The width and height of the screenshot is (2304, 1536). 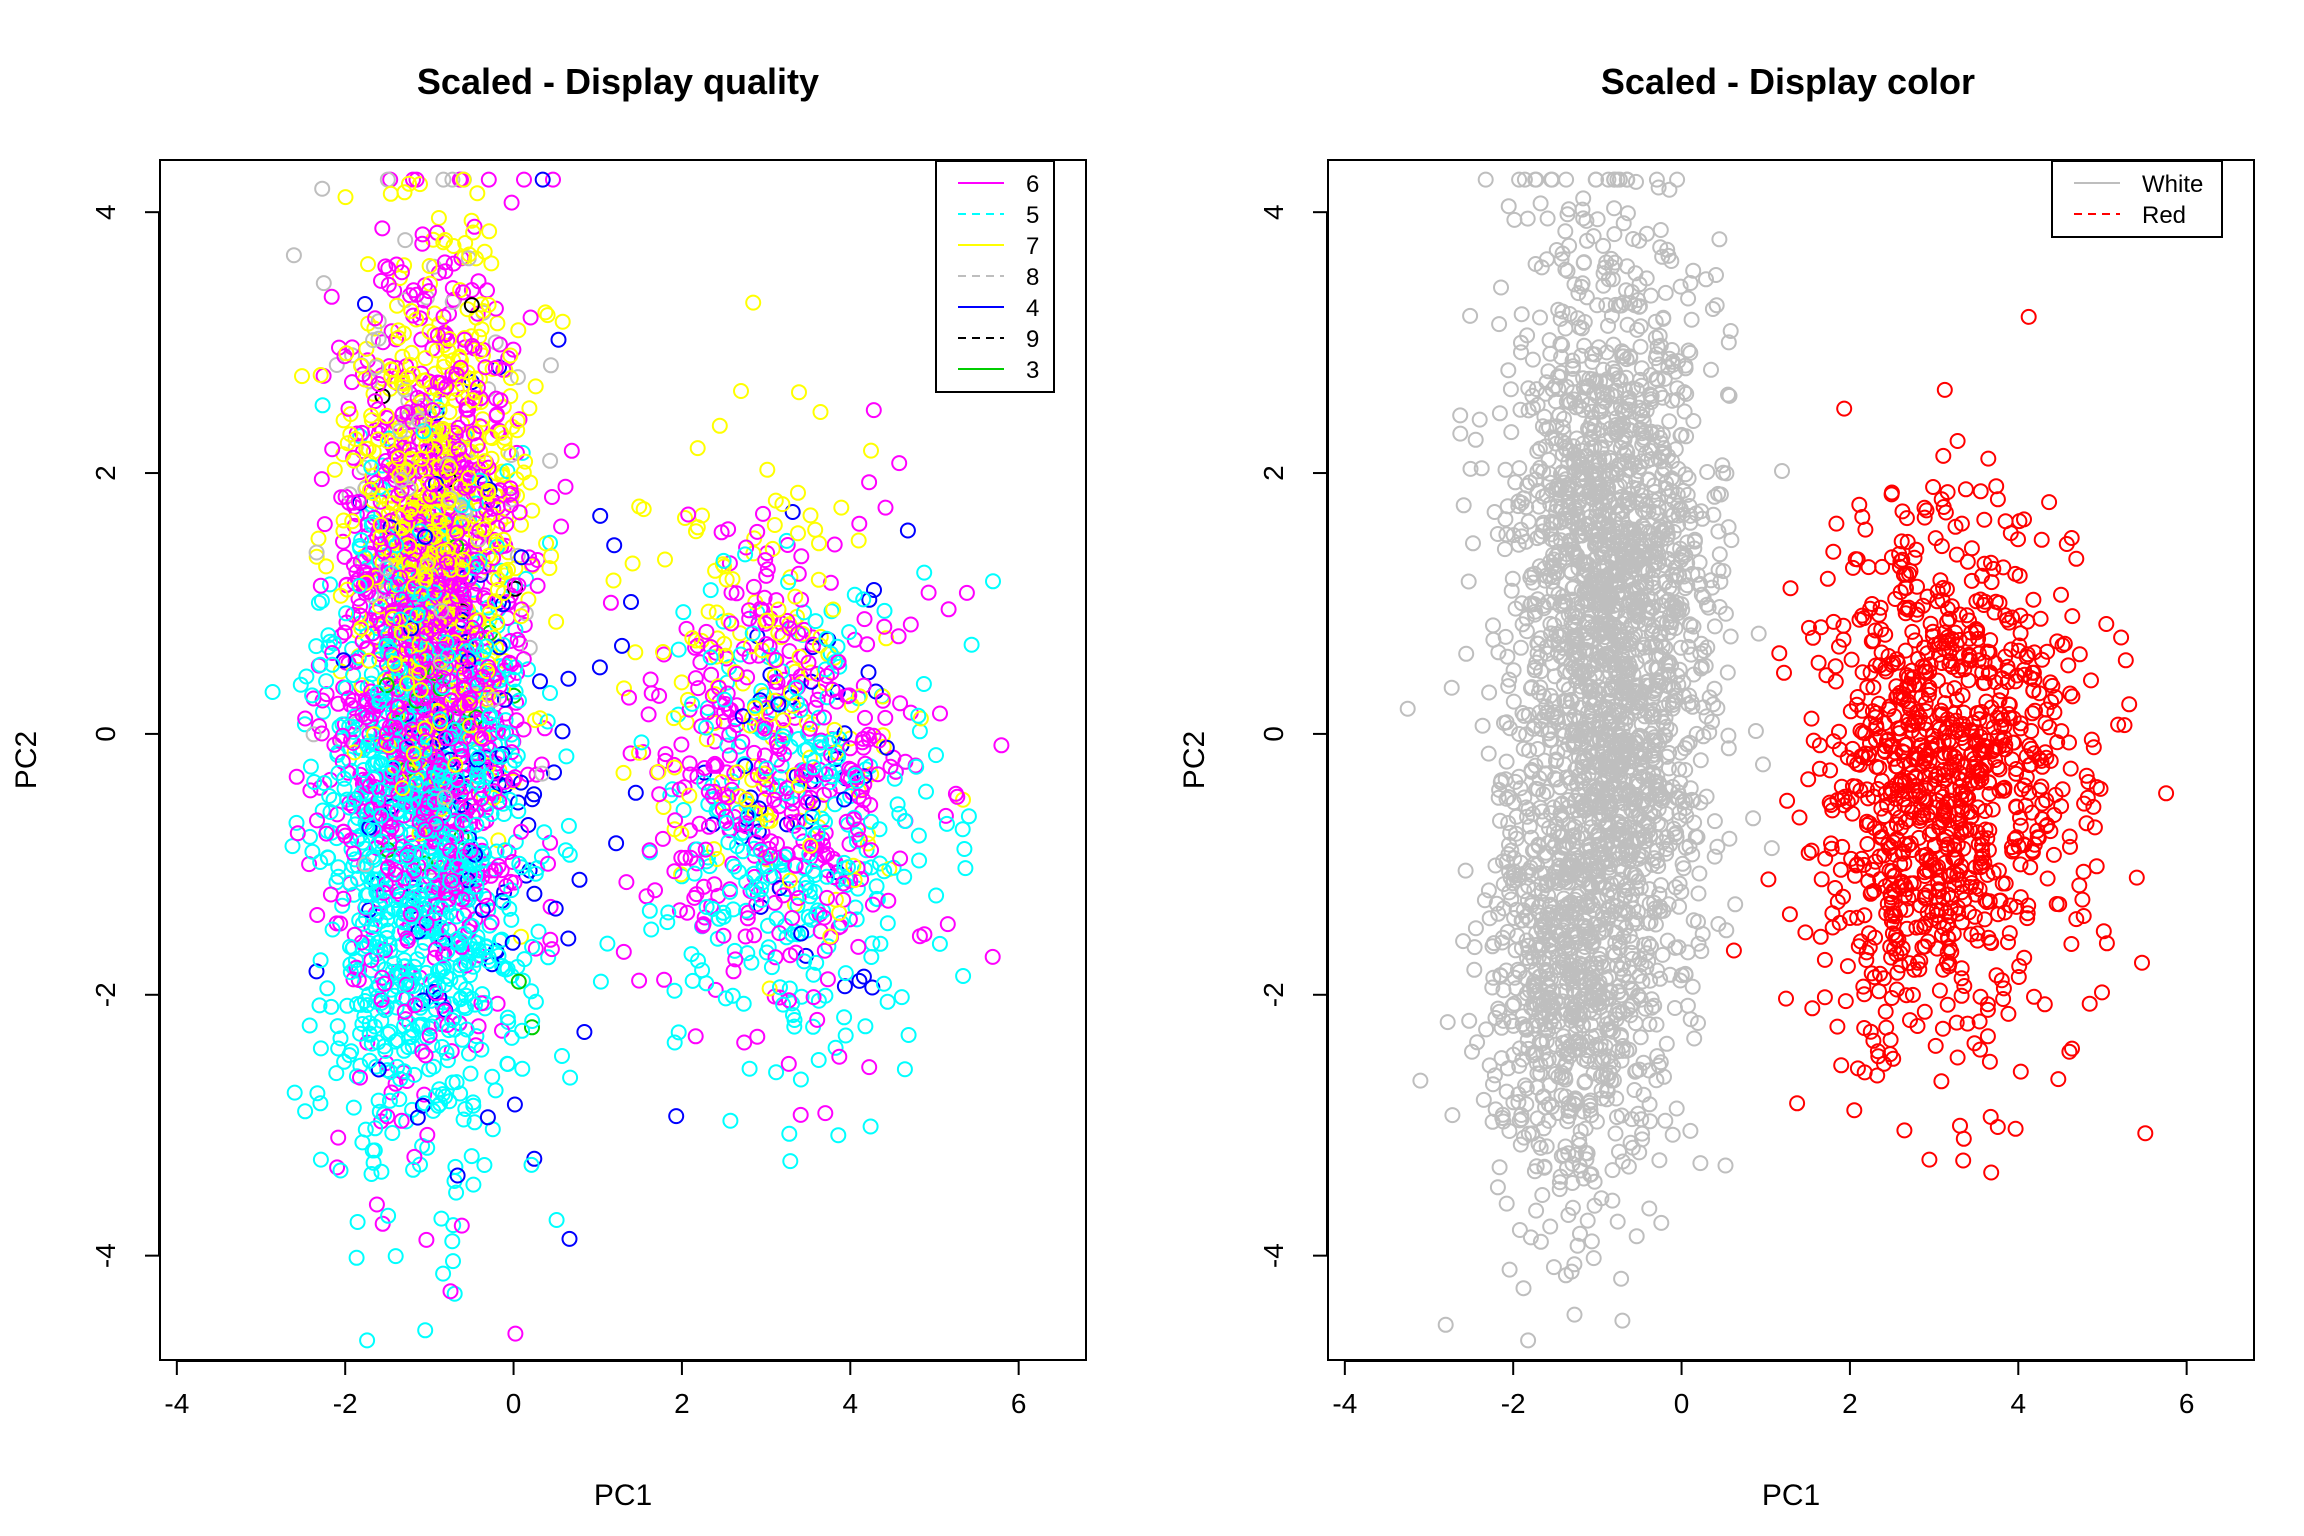 What do you see at coordinates (176, 1403) in the screenshot?
I see `x-tick-label: -4` at bounding box center [176, 1403].